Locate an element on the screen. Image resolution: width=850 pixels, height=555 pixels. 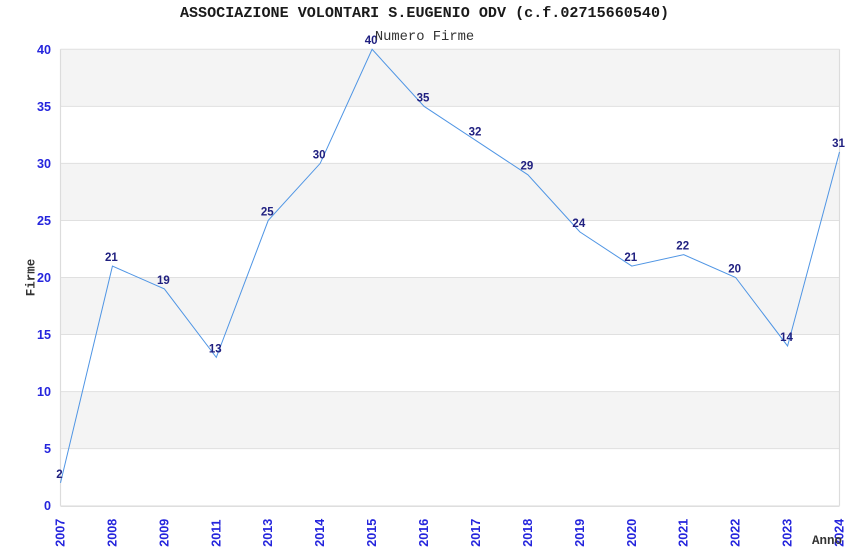
svg-text: 5 is located at coordinates (47, 449).